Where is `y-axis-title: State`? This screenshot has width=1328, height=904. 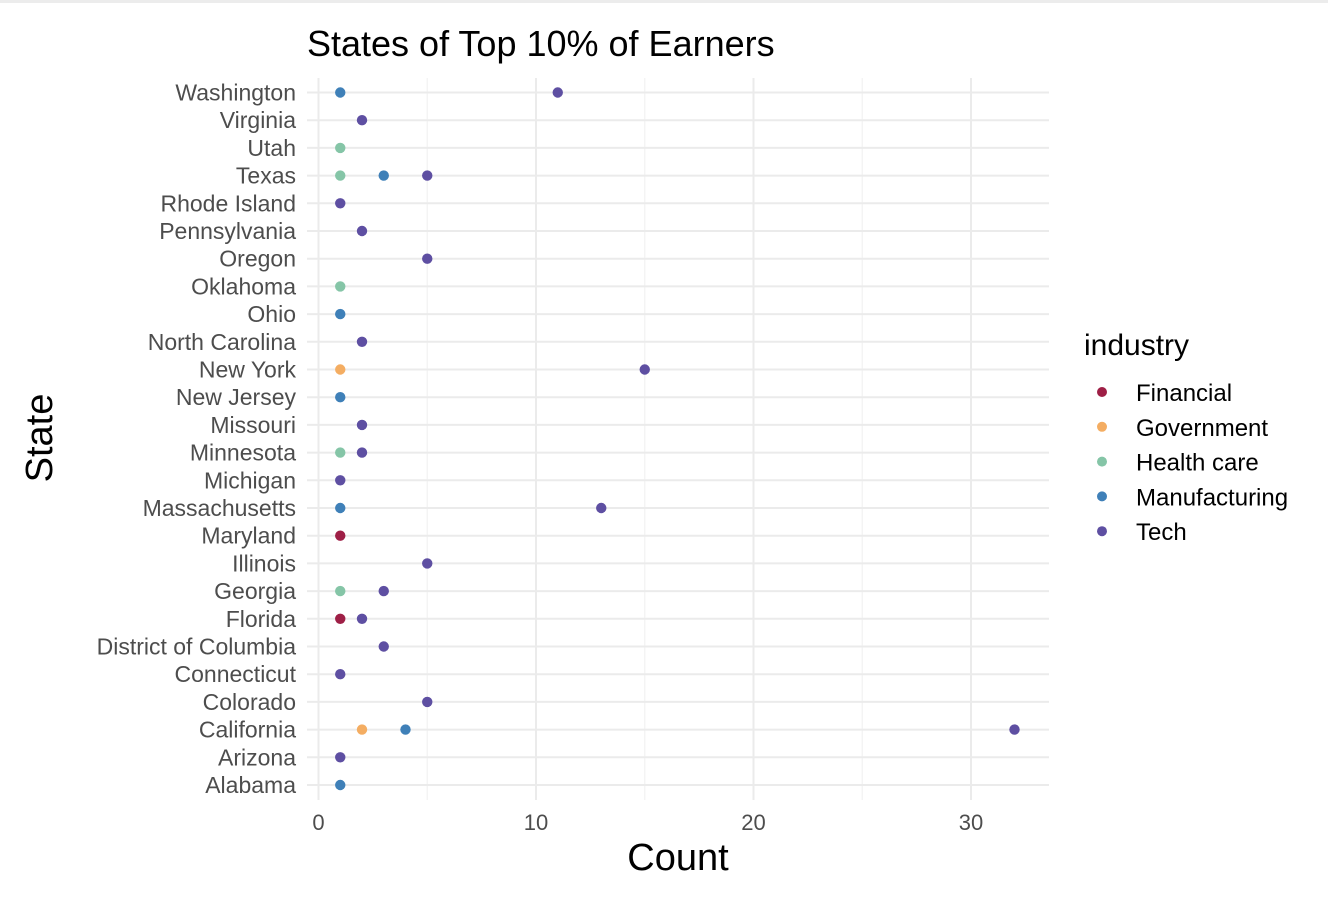
y-axis-title: State is located at coordinates (40, 438).